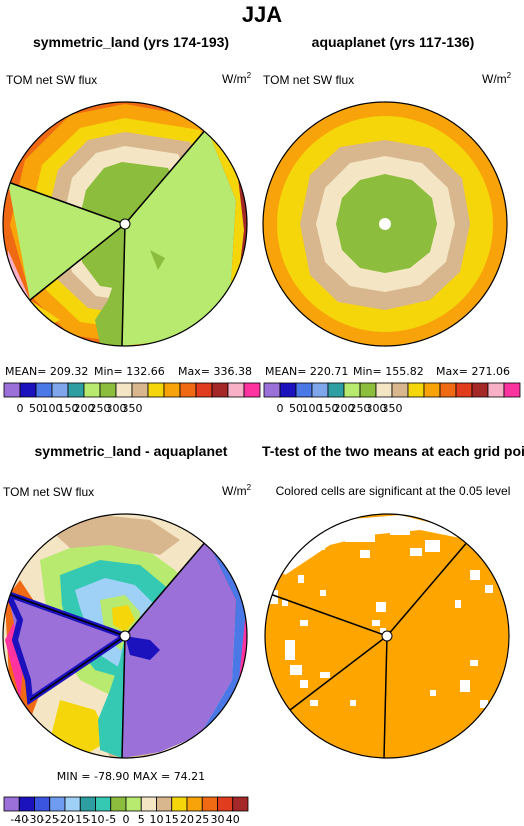  I want to click on colorbar-tick-label: -20, so click(65, 819).